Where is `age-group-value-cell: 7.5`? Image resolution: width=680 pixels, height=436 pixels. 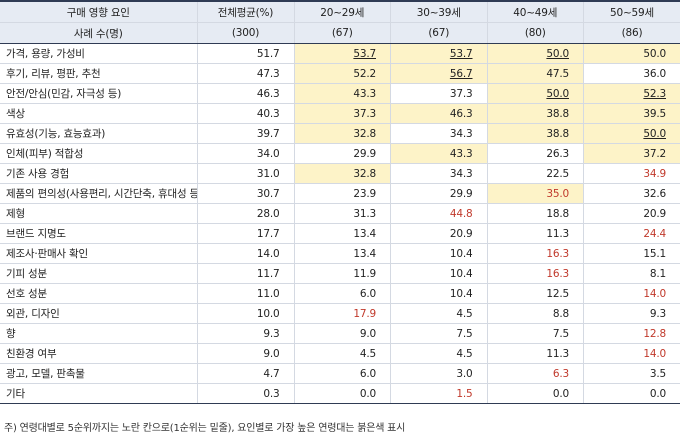 age-group-value-cell: 7.5 is located at coordinates (535, 333).